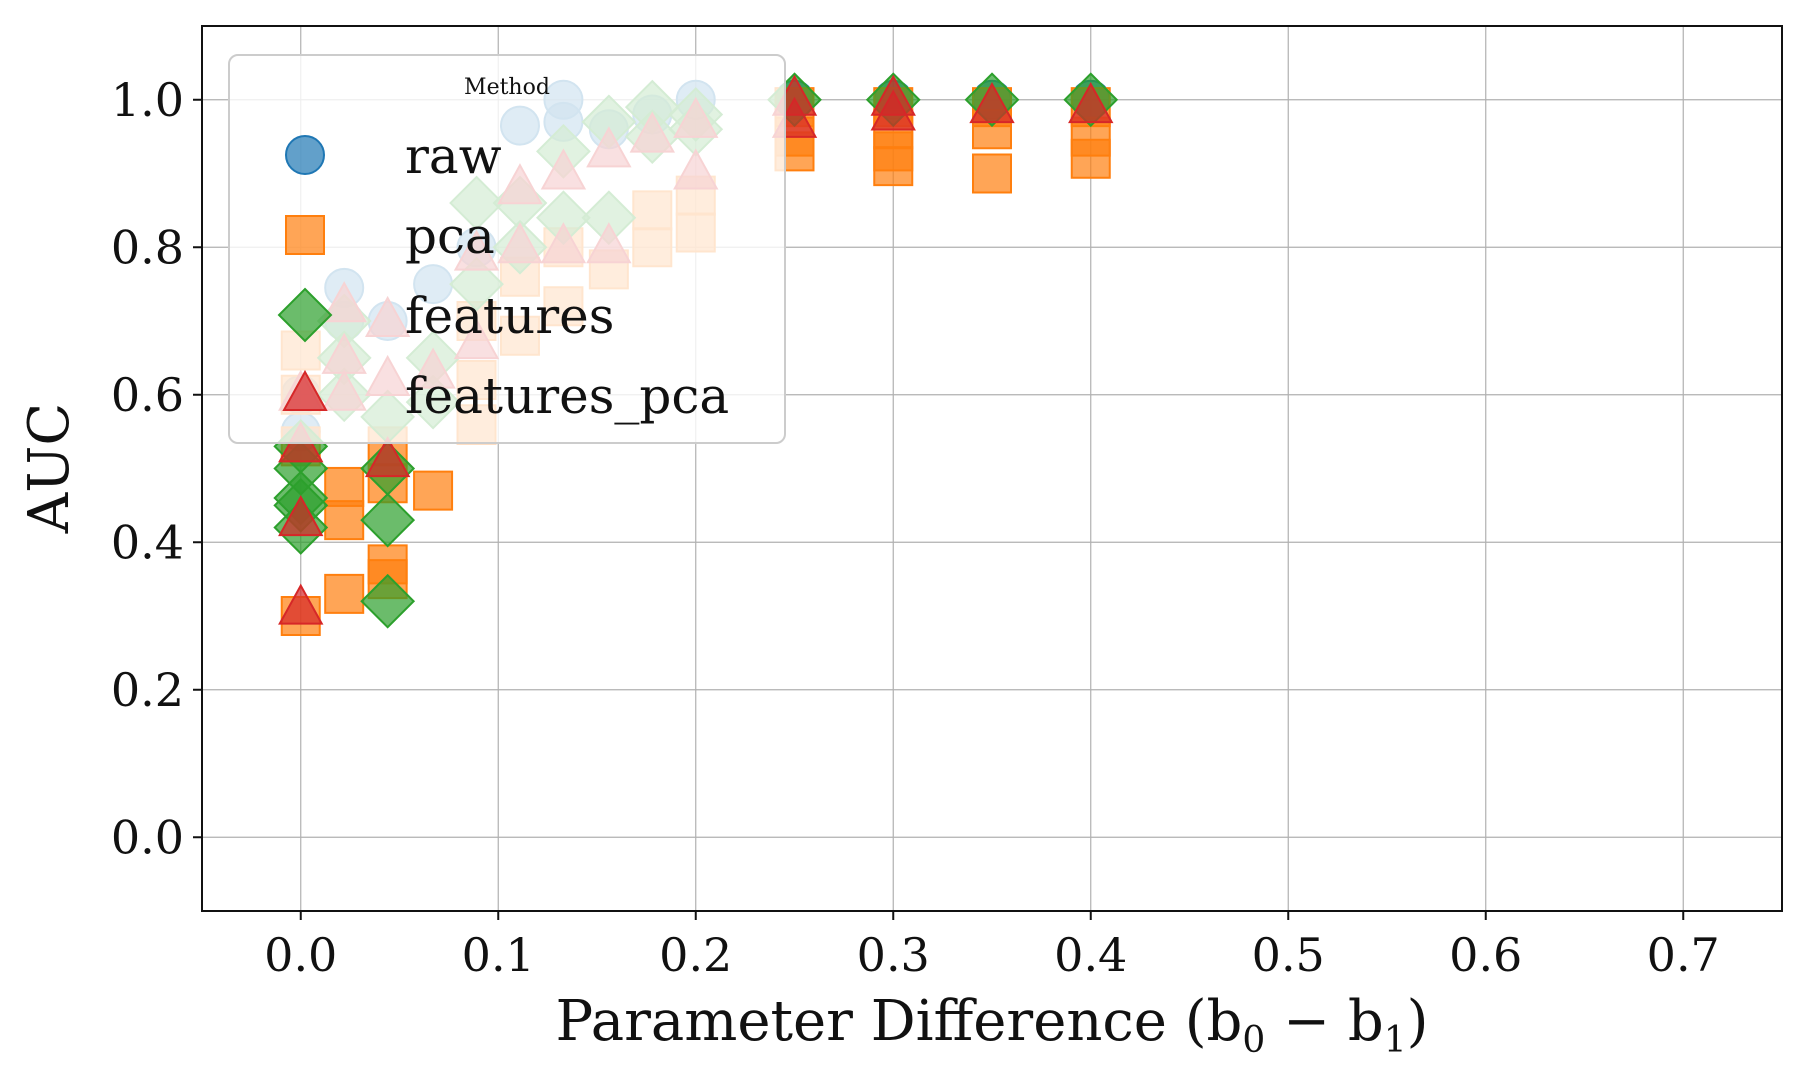  What do you see at coordinates (305, 155) in the screenshot?
I see `legend-raw-marker` at bounding box center [305, 155].